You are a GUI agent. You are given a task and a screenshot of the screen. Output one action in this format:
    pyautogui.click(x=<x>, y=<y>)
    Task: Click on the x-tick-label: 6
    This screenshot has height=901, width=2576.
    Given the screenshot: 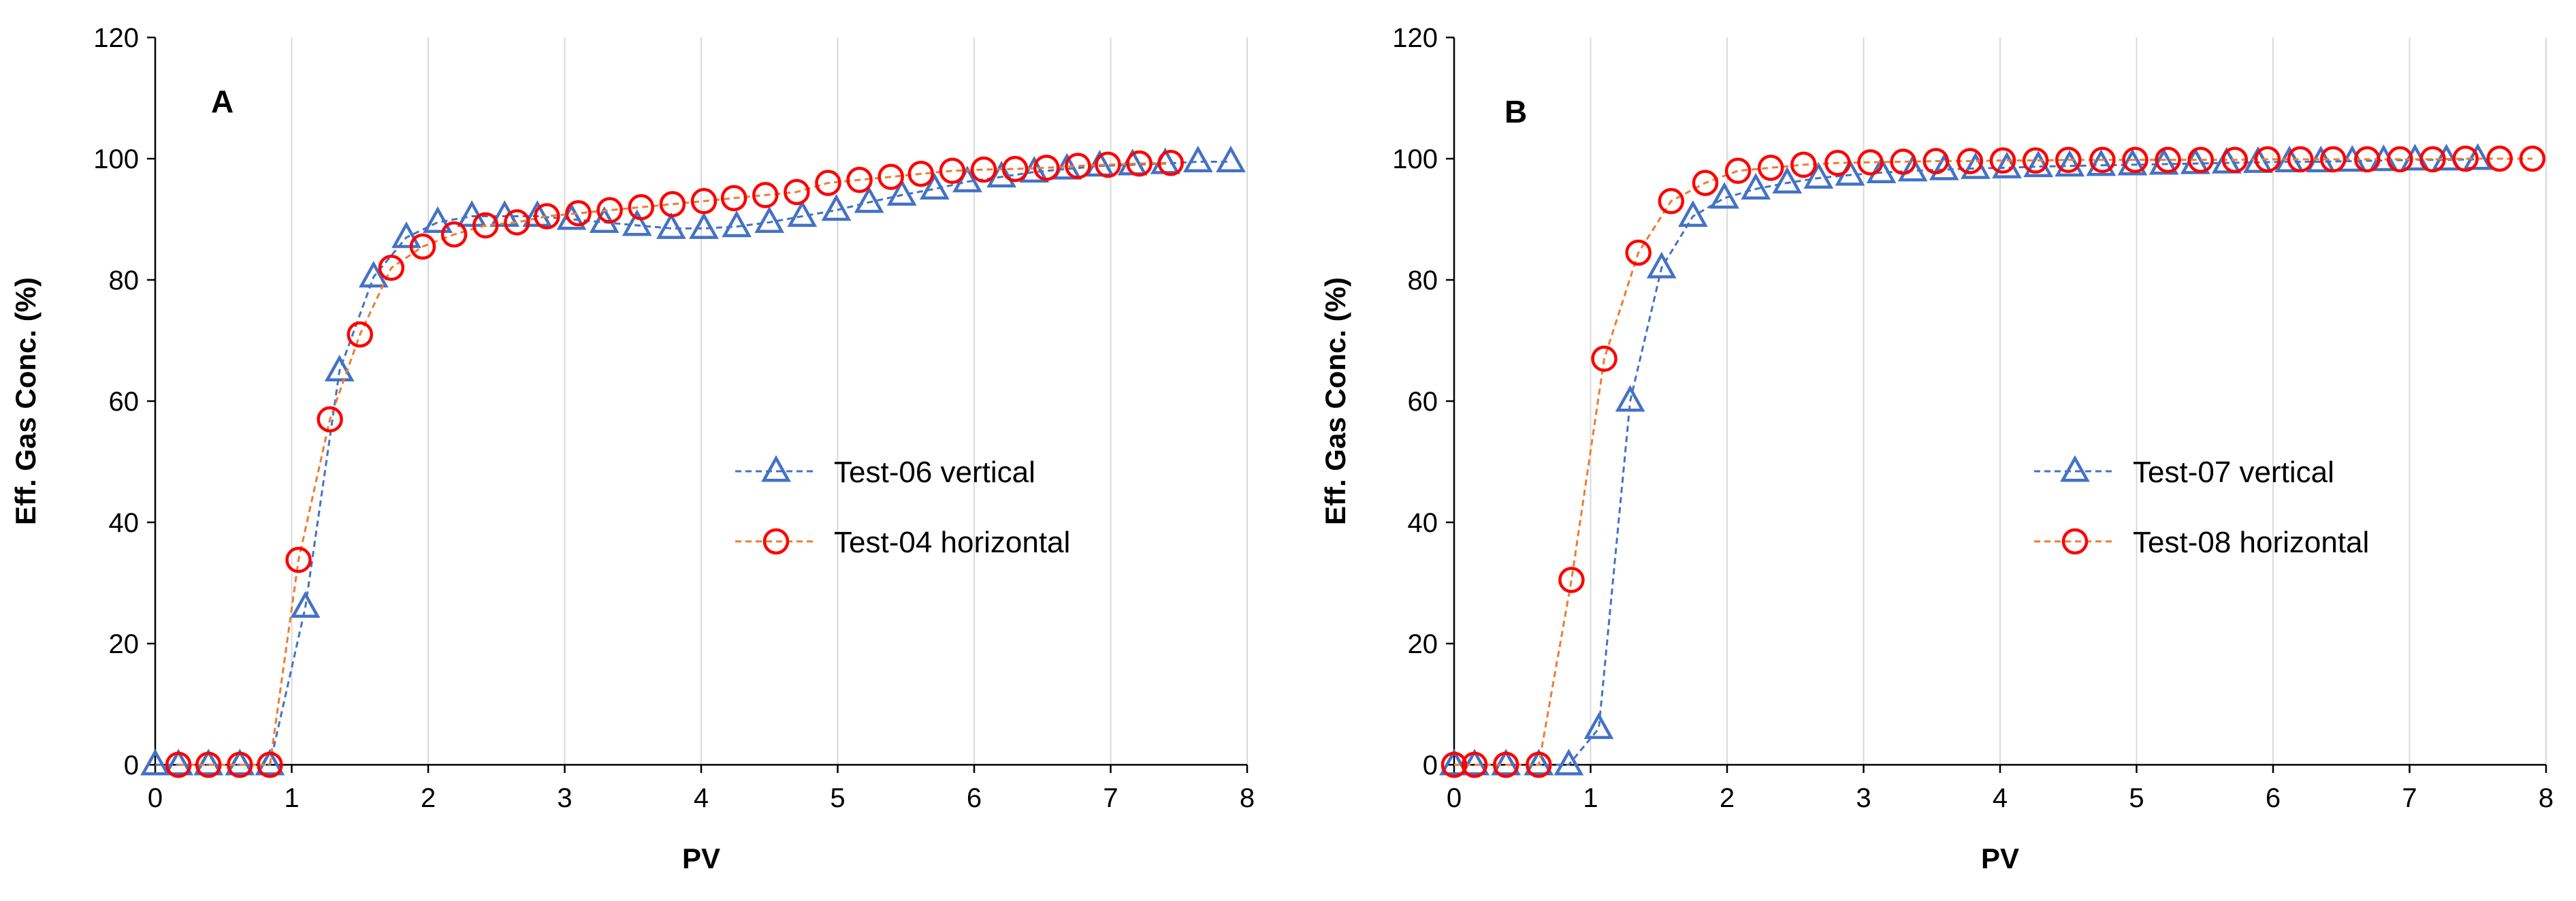 What is the action you would take?
    pyautogui.click(x=975, y=798)
    